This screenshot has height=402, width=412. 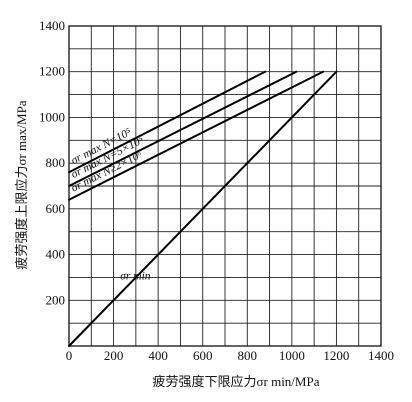 I want to click on x-tick-labels: 0 200 400 600 800 1000 1200 1400, so click(x=230, y=355).